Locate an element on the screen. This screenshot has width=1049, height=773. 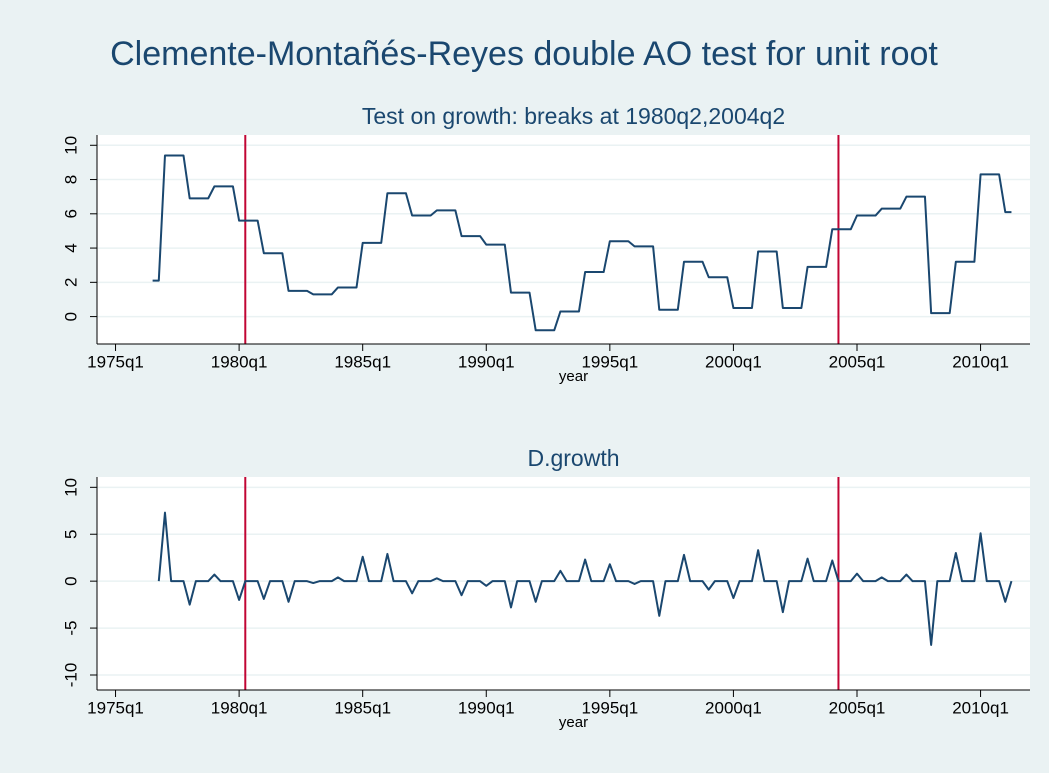
y-tick-label: 4 is located at coordinates (70, 247).